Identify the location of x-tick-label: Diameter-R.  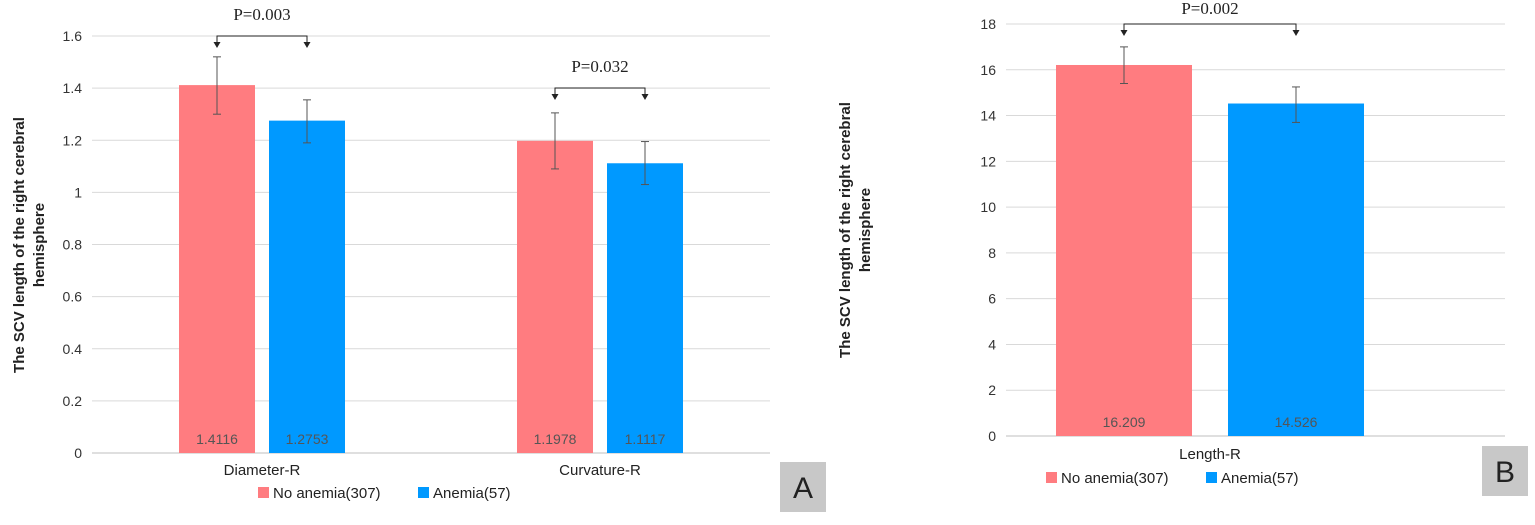
(262, 470).